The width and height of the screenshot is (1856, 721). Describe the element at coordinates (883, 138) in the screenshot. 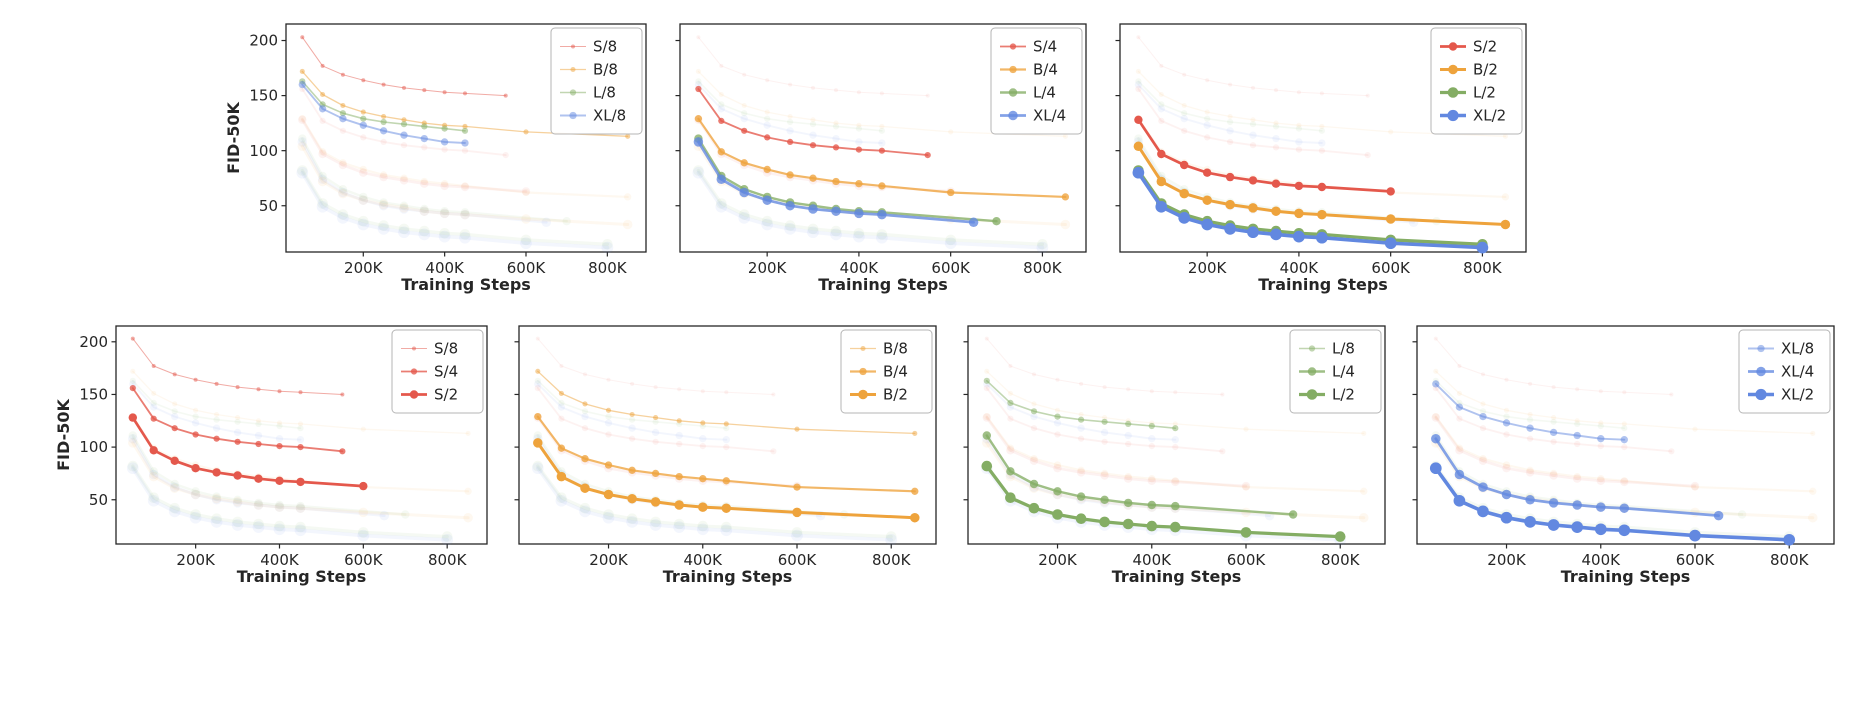

I see `axes-box` at that location.